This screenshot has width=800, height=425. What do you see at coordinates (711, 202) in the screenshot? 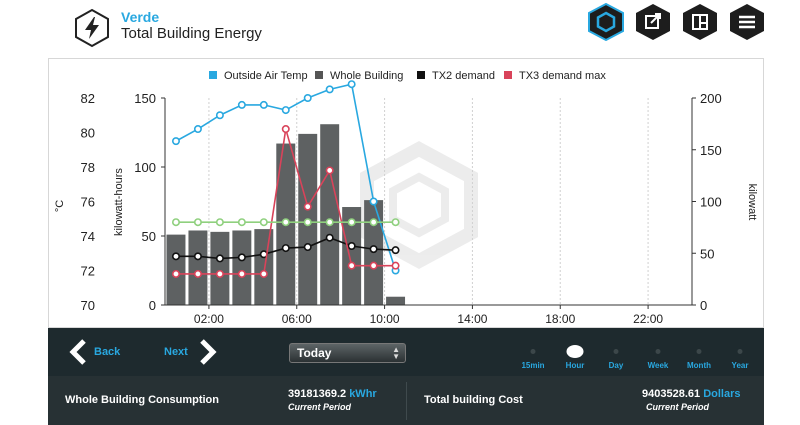
I see `kw-tick-label: 100` at bounding box center [711, 202].